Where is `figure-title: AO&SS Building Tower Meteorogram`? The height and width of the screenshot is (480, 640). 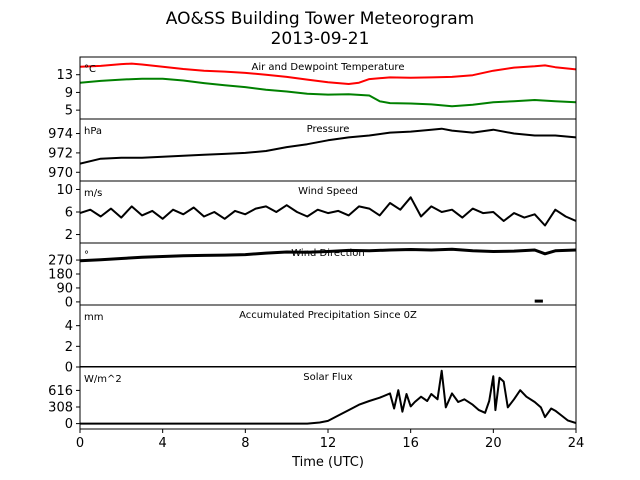
figure-title: AO&SS Building Tower Meteorogram is located at coordinates (320, 19).